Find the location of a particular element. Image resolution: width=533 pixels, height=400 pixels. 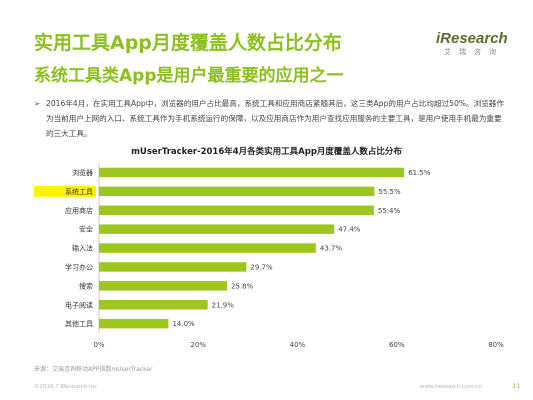

website: www.iresearch.com.cn is located at coordinates (451, 387).